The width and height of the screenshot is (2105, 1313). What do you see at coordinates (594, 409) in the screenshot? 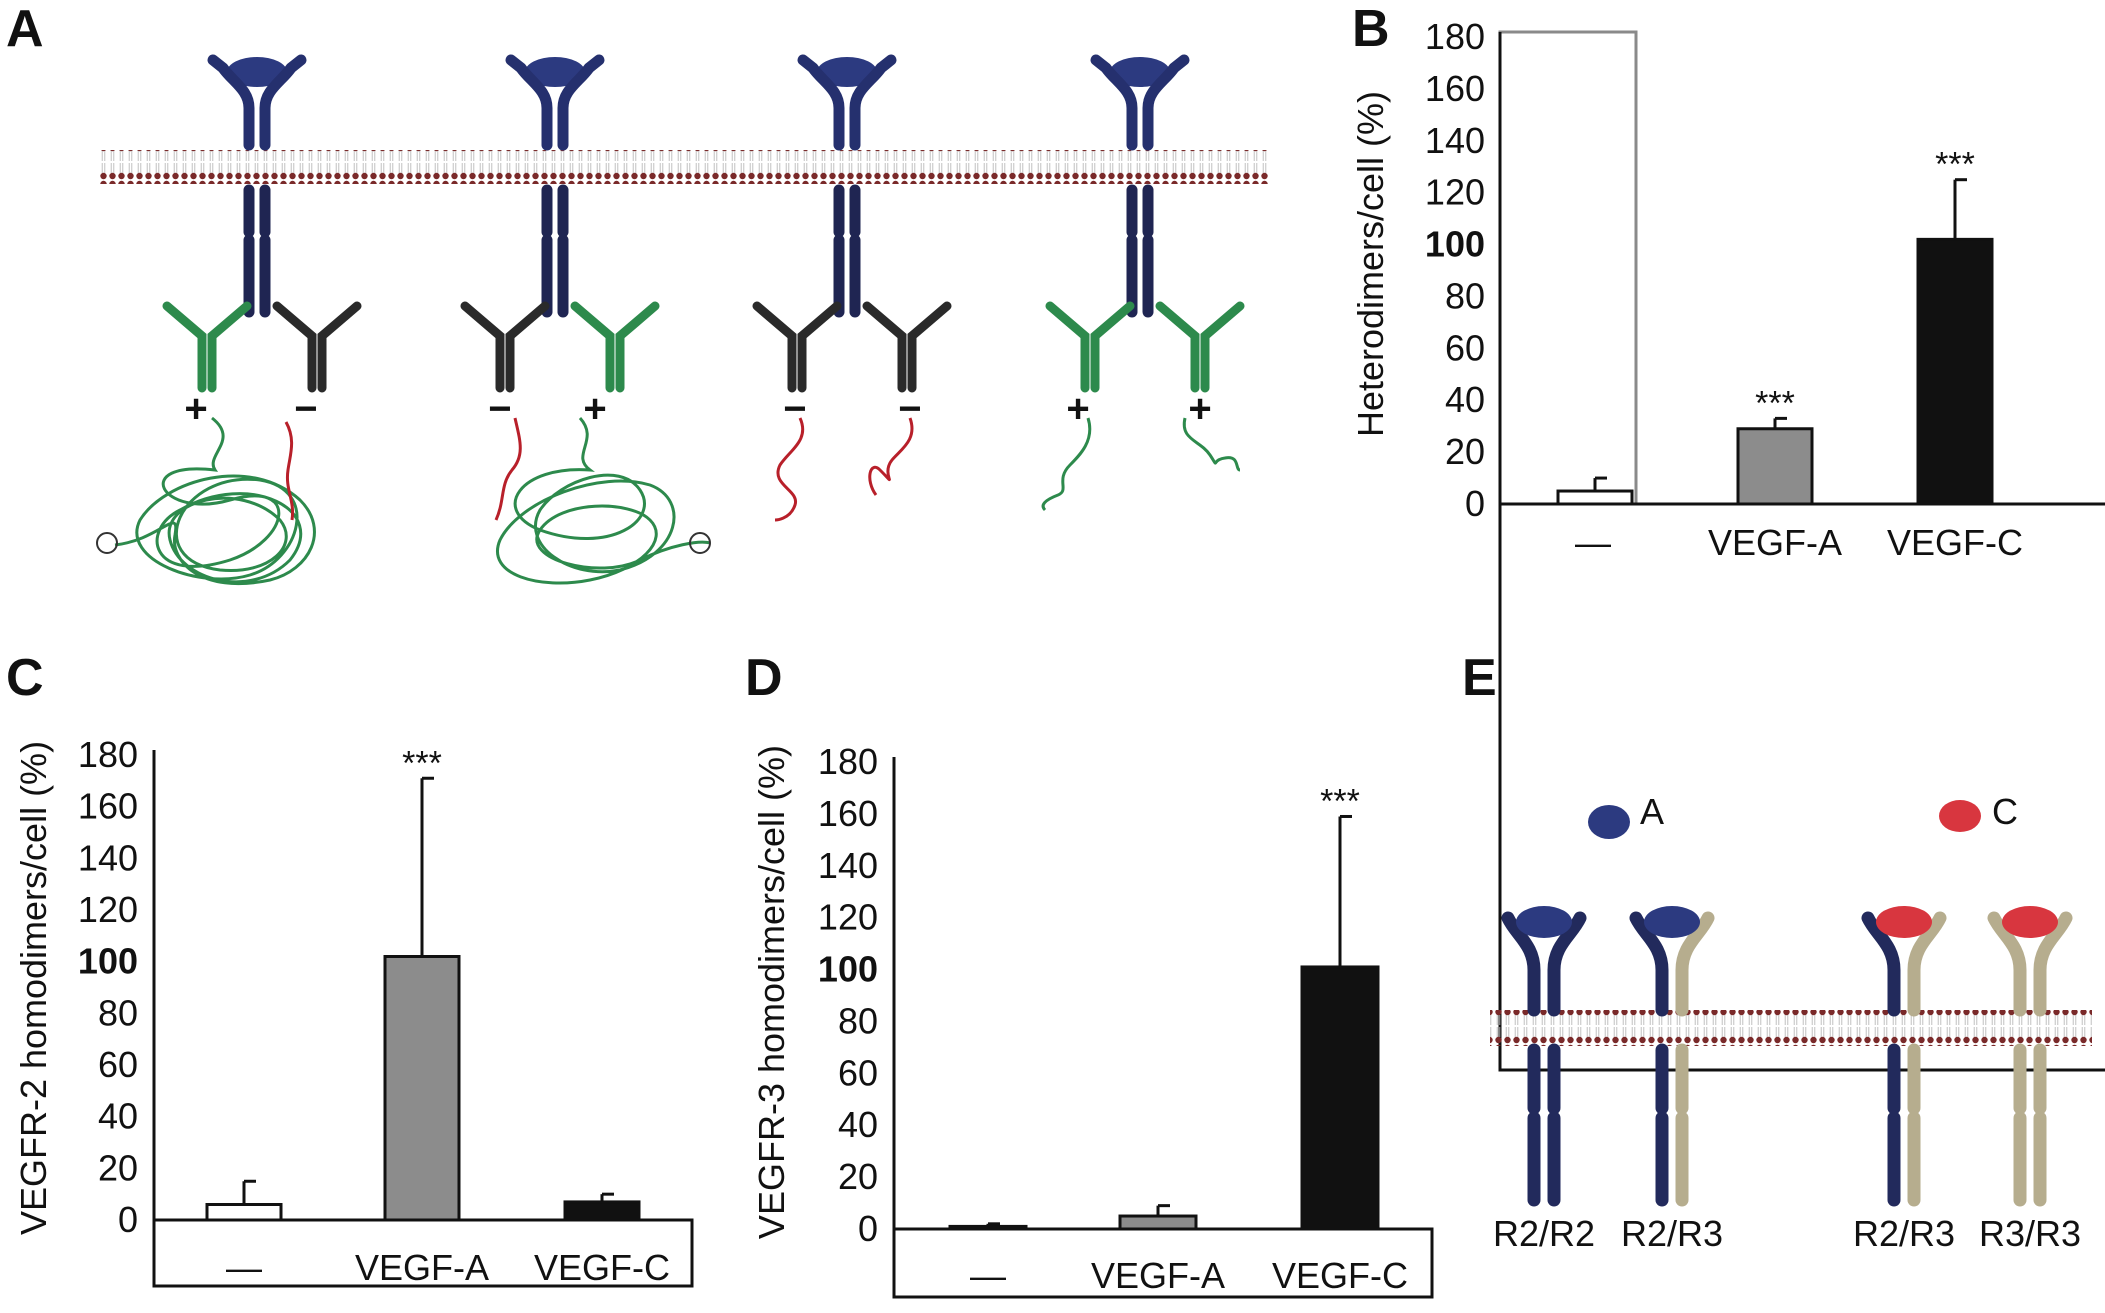
I see `receptor-2-right-sign: +` at bounding box center [594, 409].